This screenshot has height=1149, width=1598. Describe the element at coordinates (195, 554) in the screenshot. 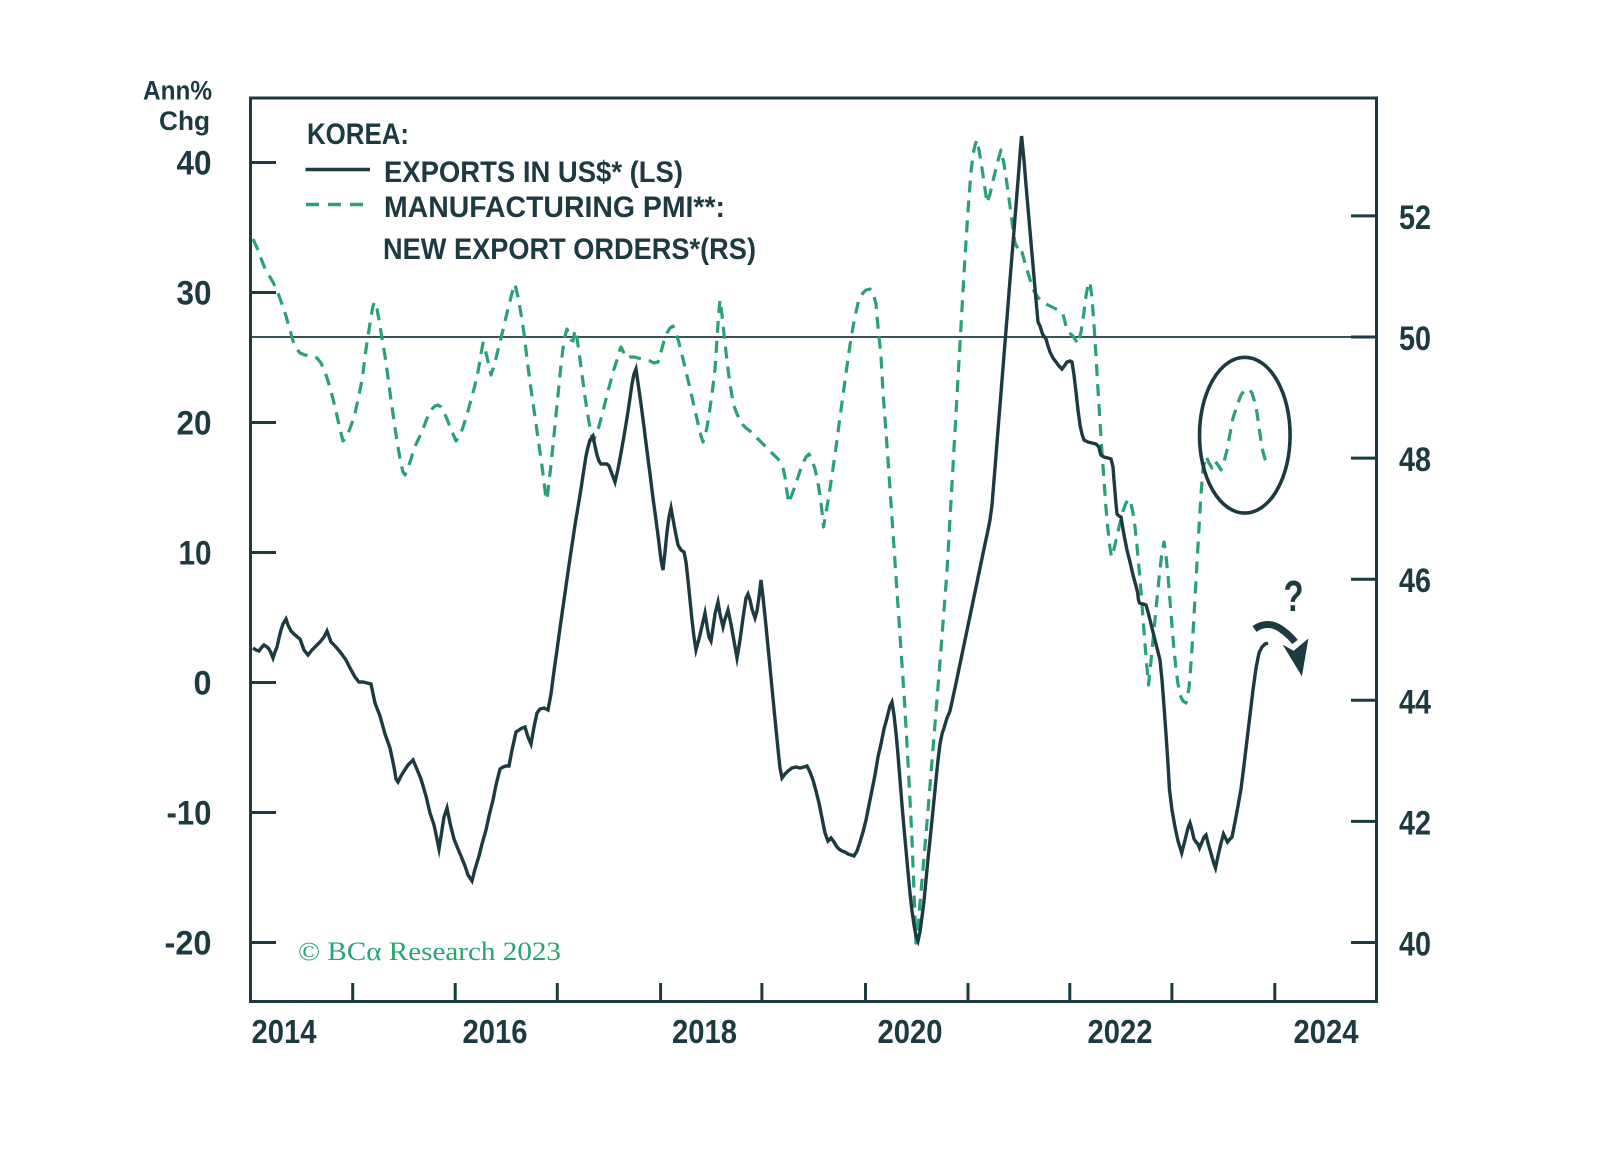

I see `svg-text: 10` at that location.